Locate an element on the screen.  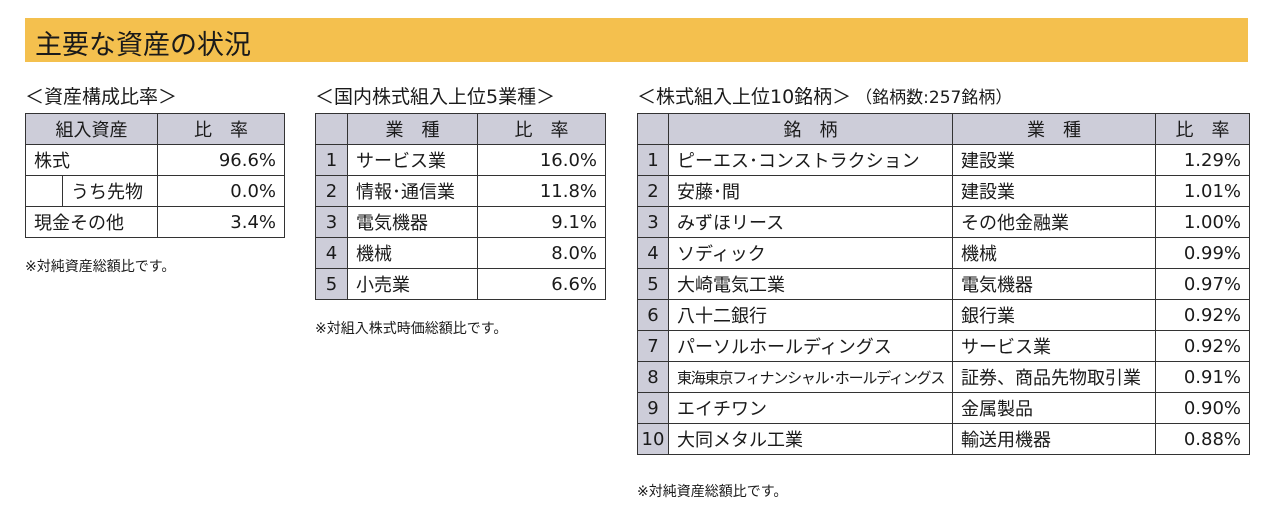
asset-table: 組入資産比 率 株式 96.6% うち先物 0.0% 現金その他 3.4% is located at coordinates (155, 175).